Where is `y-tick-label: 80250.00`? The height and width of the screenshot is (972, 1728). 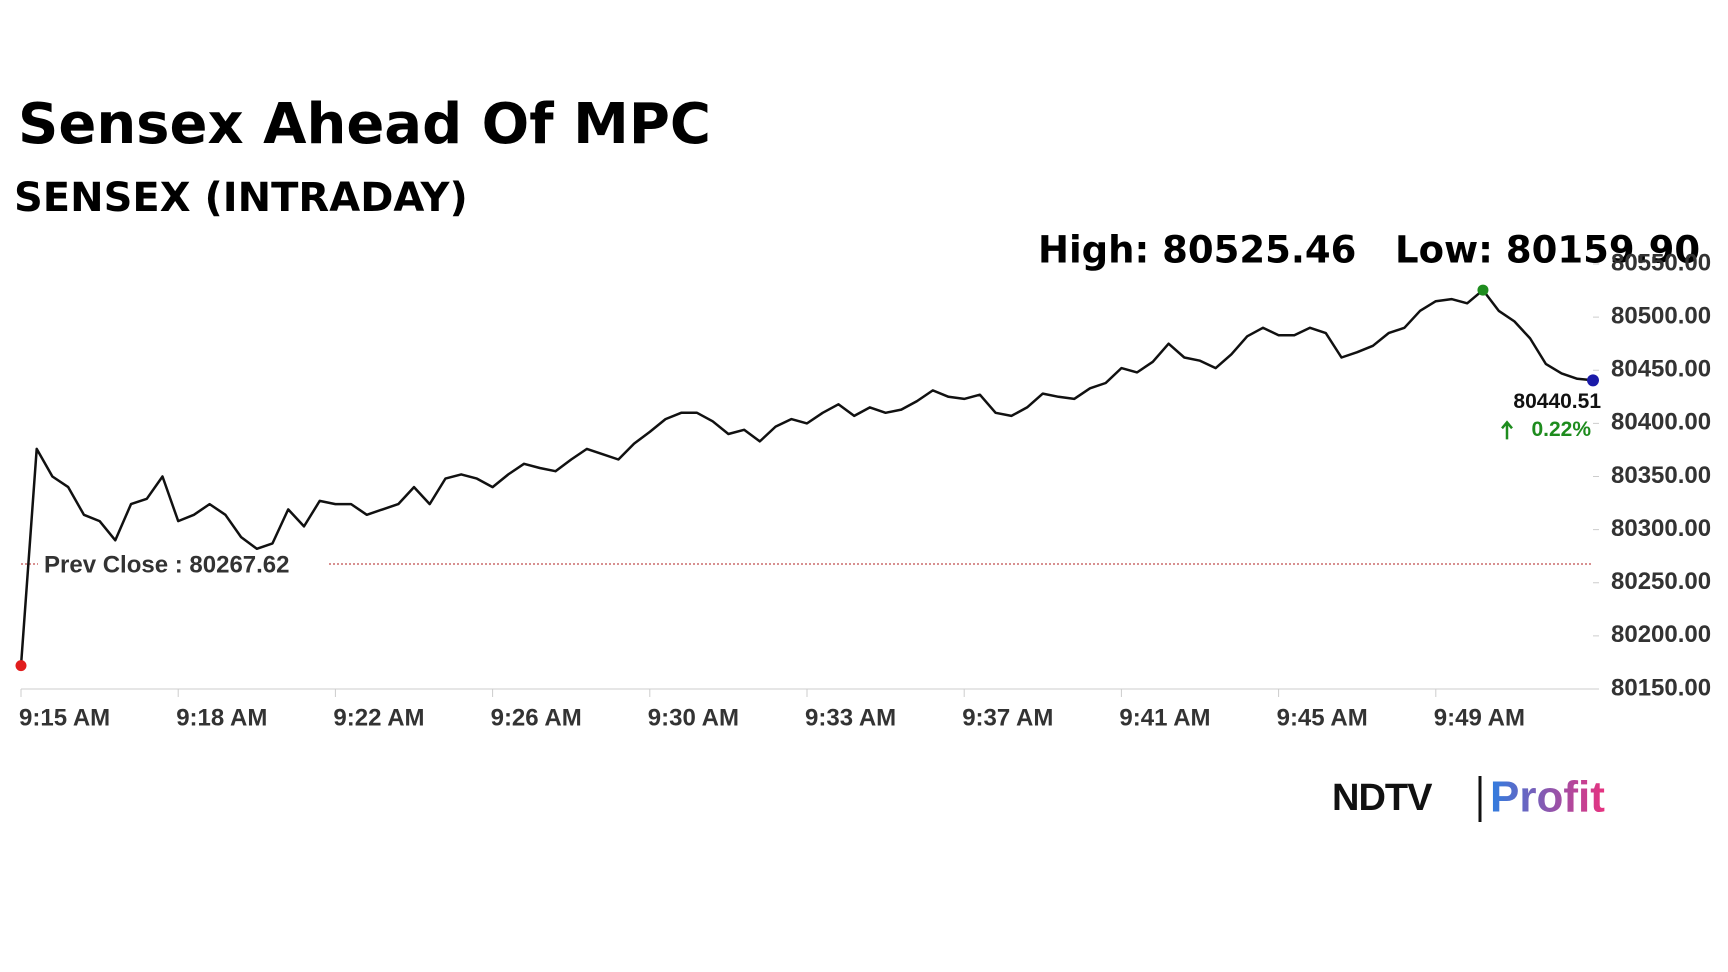 y-tick-label: 80250.00 is located at coordinates (1661, 581).